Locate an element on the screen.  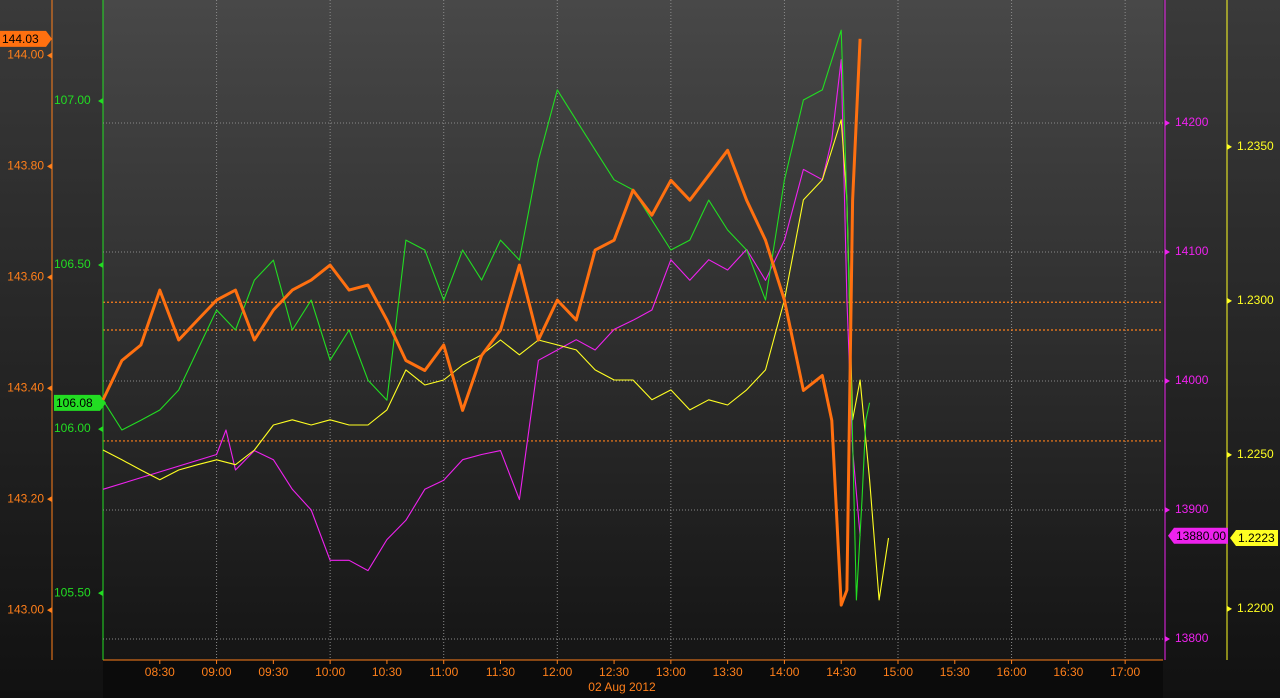
y-tick-label: 13800 is located at coordinates (1192, 638).